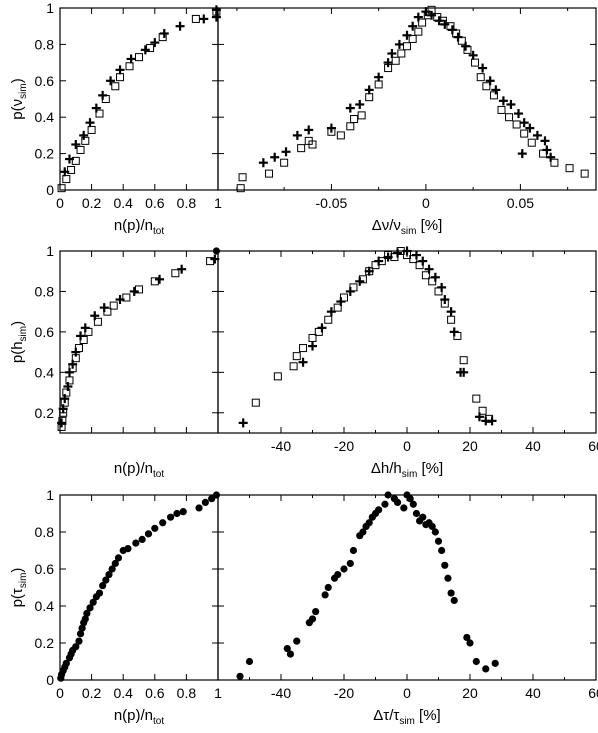  Describe the element at coordinates (470, 446) in the screenshot. I see `x-tick-label: 20` at that location.